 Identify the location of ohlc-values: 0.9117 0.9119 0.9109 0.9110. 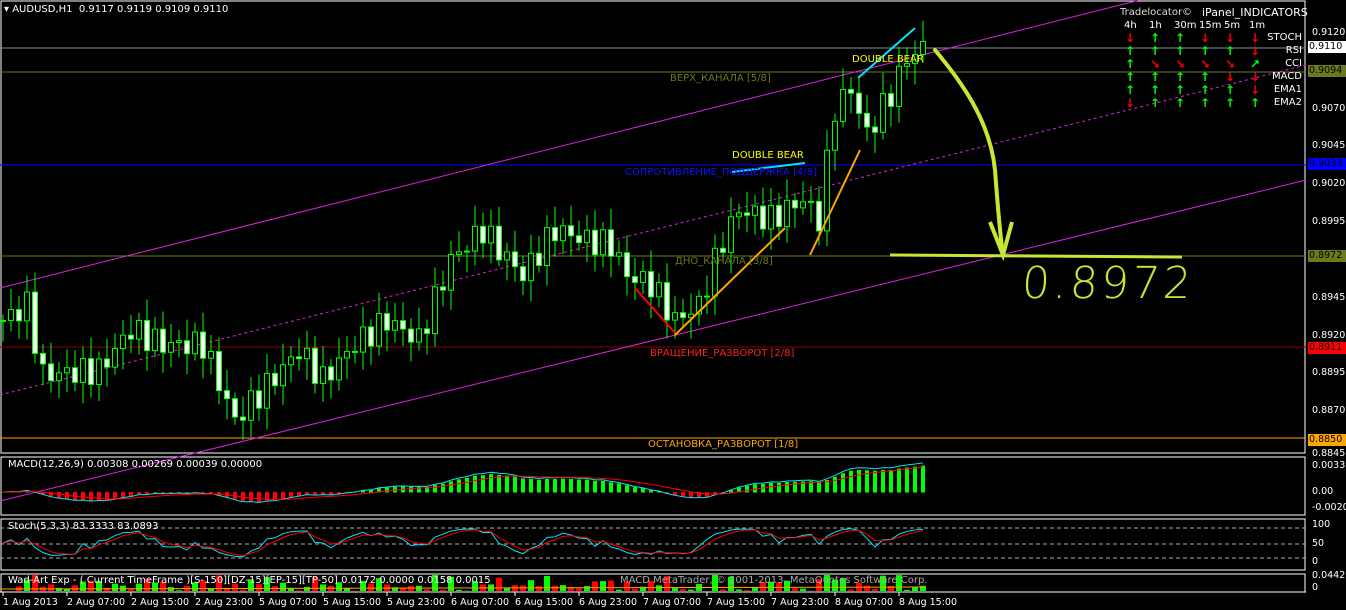
(153, 9).